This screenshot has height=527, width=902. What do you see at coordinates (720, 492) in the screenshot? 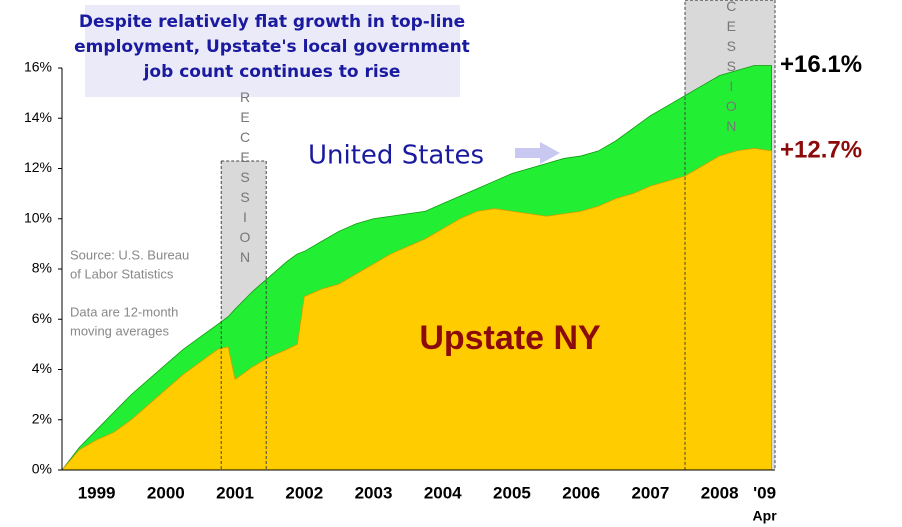
I see `x-tick-label: 2008` at bounding box center [720, 492].